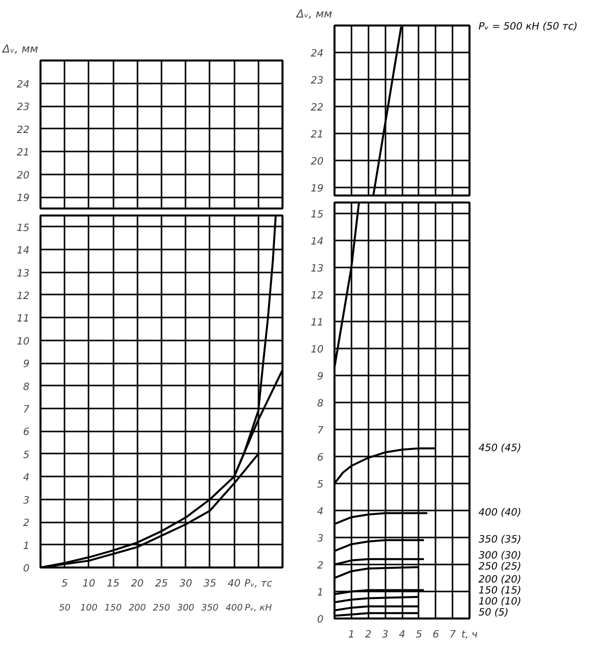  I want to click on text: 150 (15), so click(500, 591).